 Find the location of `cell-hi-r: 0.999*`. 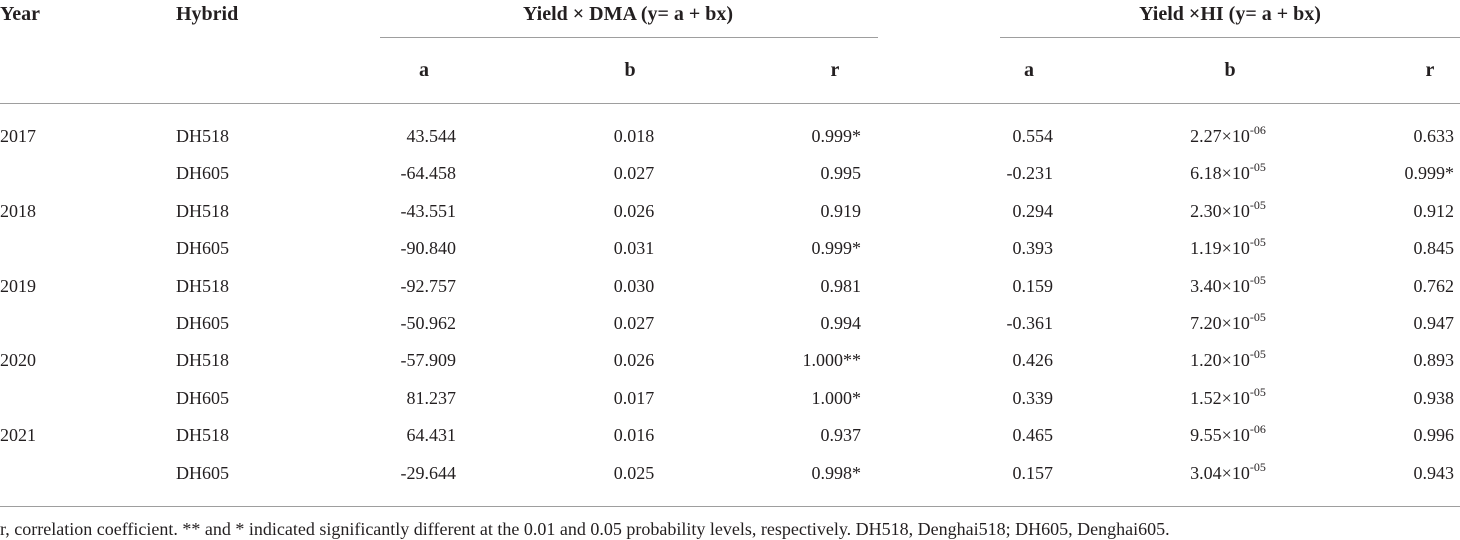

cell-hi-r: 0.999* is located at coordinates (1429, 173).